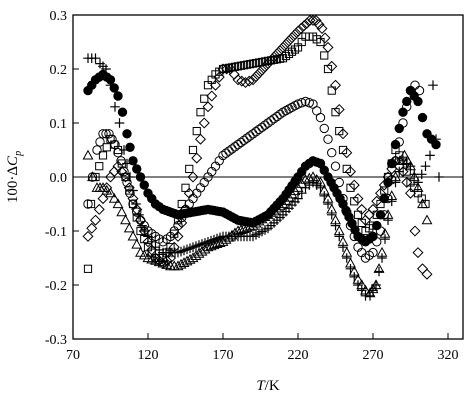 This screenshot has height=400, width=473. What do you see at coordinates (59, 124) in the screenshot?
I see `y-tick-label: 0.1` at bounding box center [59, 124].